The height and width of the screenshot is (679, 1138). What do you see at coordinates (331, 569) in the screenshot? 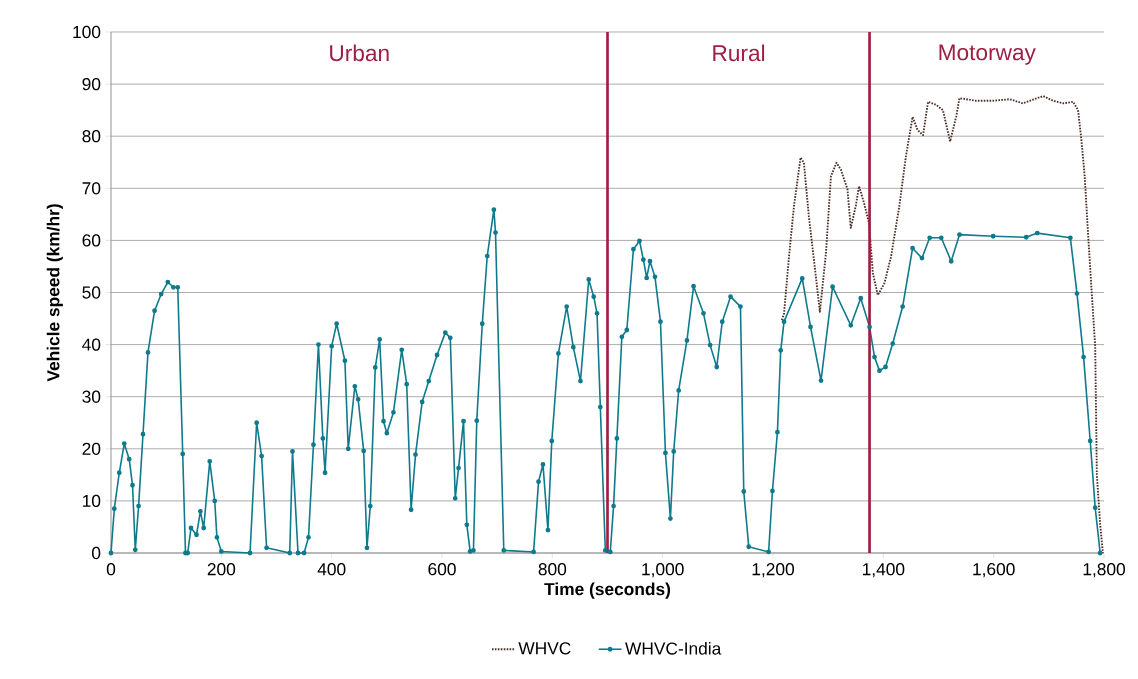
I see `x-tick-label: 400` at bounding box center [331, 569].